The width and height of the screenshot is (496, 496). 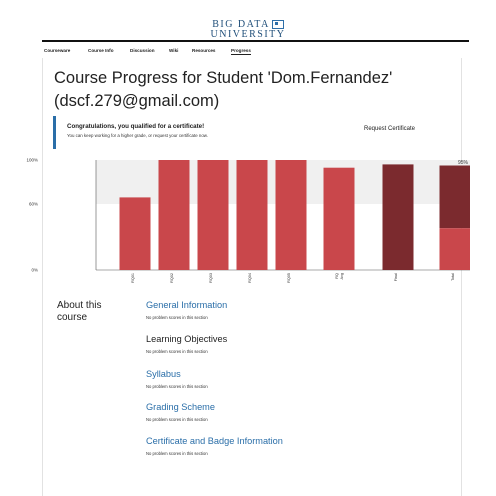 What do you see at coordinates (213, 215) in the screenshot?
I see `bar-rq03` at bounding box center [213, 215].